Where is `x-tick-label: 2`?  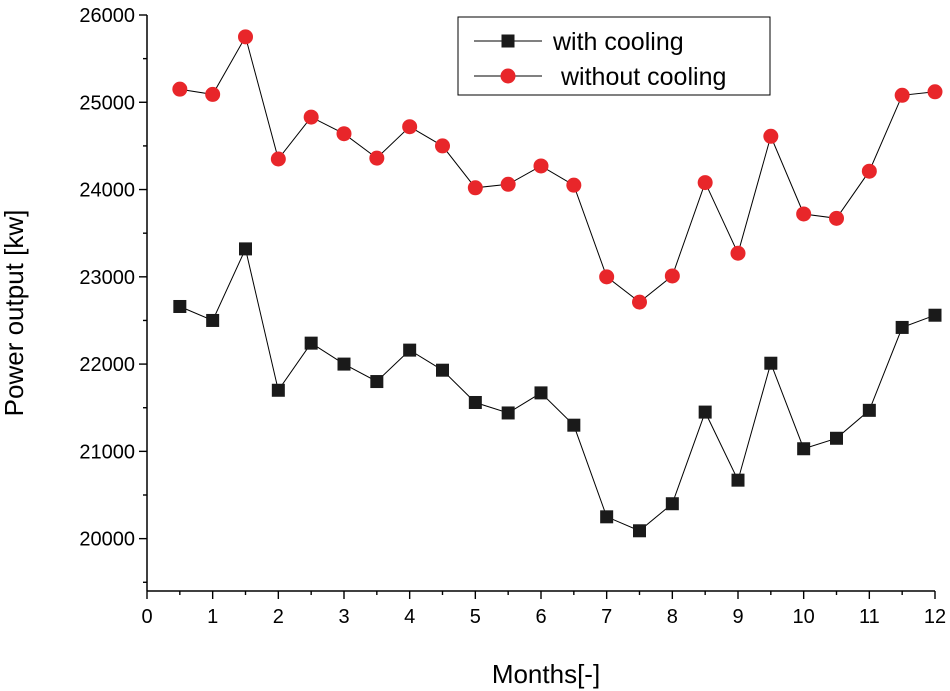 x-tick-label: 2 is located at coordinates (278, 617).